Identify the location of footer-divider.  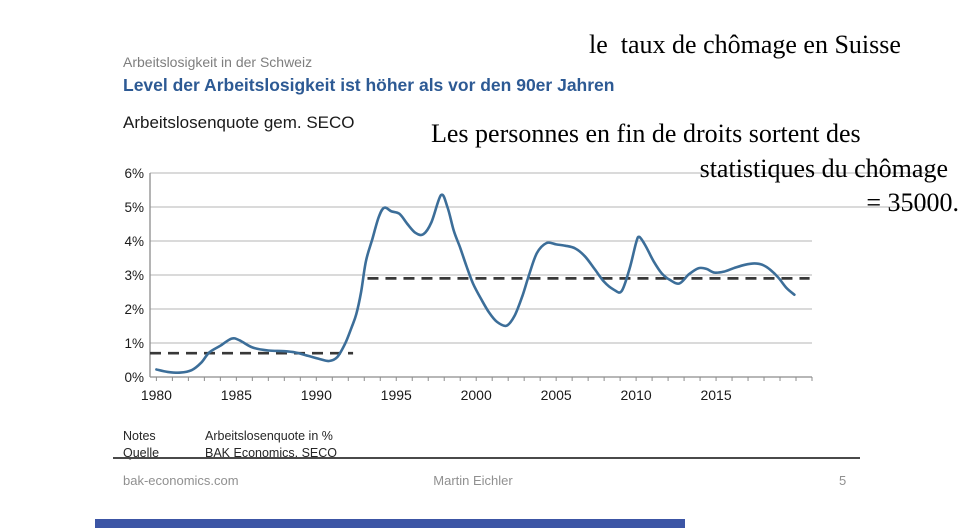
(486, 458).